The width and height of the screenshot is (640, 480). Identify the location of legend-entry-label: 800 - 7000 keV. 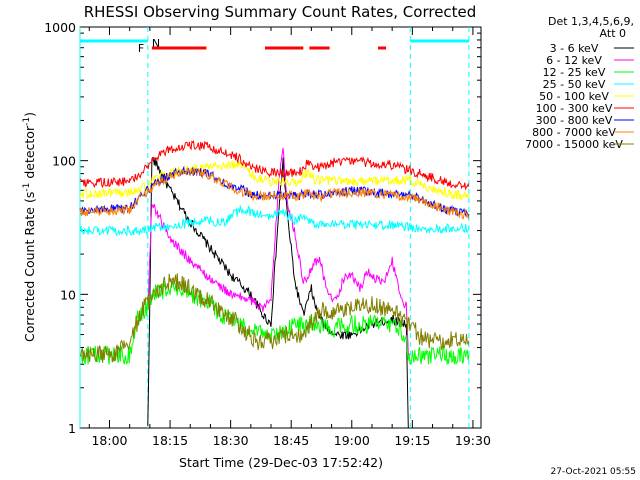
(574, 132).